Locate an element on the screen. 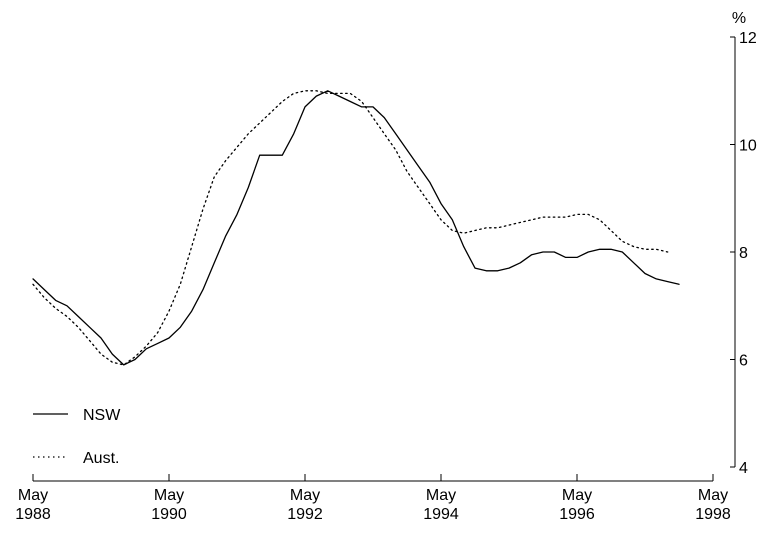 Image resolution: width=778 pixels, height=535 pixels. x-tick-label-year: 1988 is located at coordinates (33, 514).